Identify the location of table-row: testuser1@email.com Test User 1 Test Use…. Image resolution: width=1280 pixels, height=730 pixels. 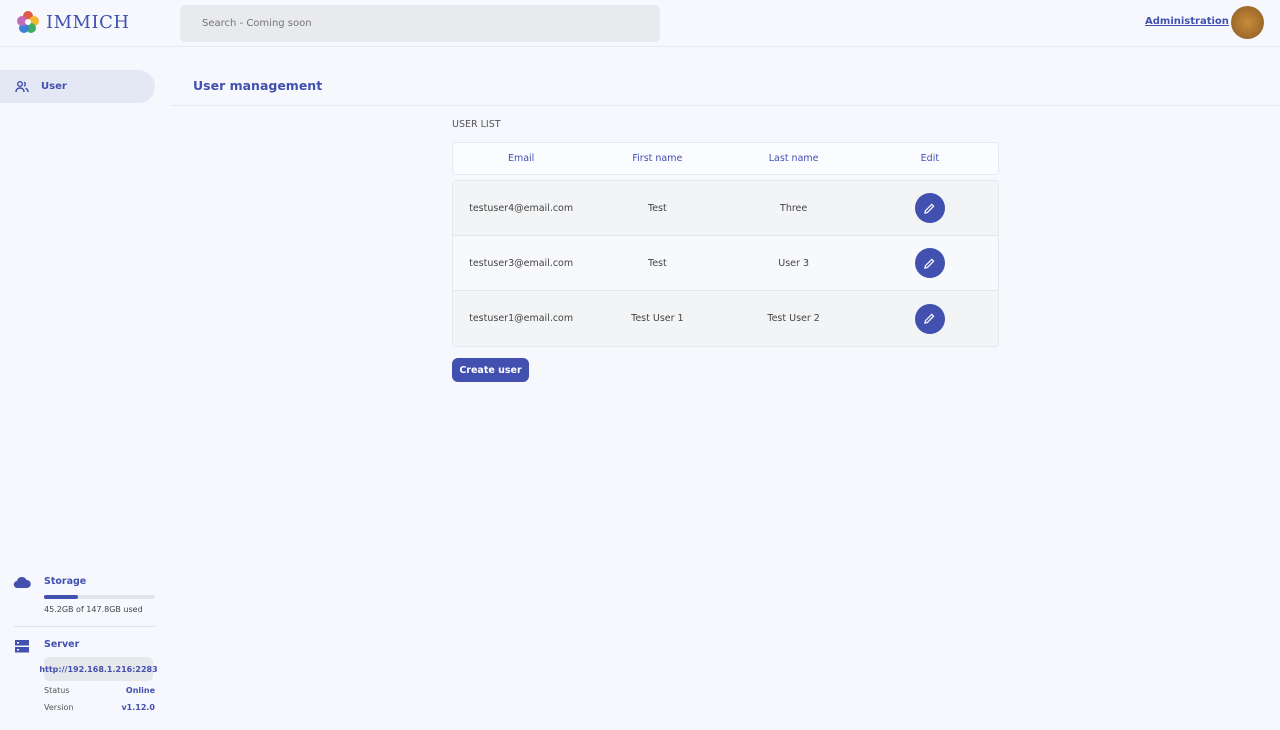
(725, 318).